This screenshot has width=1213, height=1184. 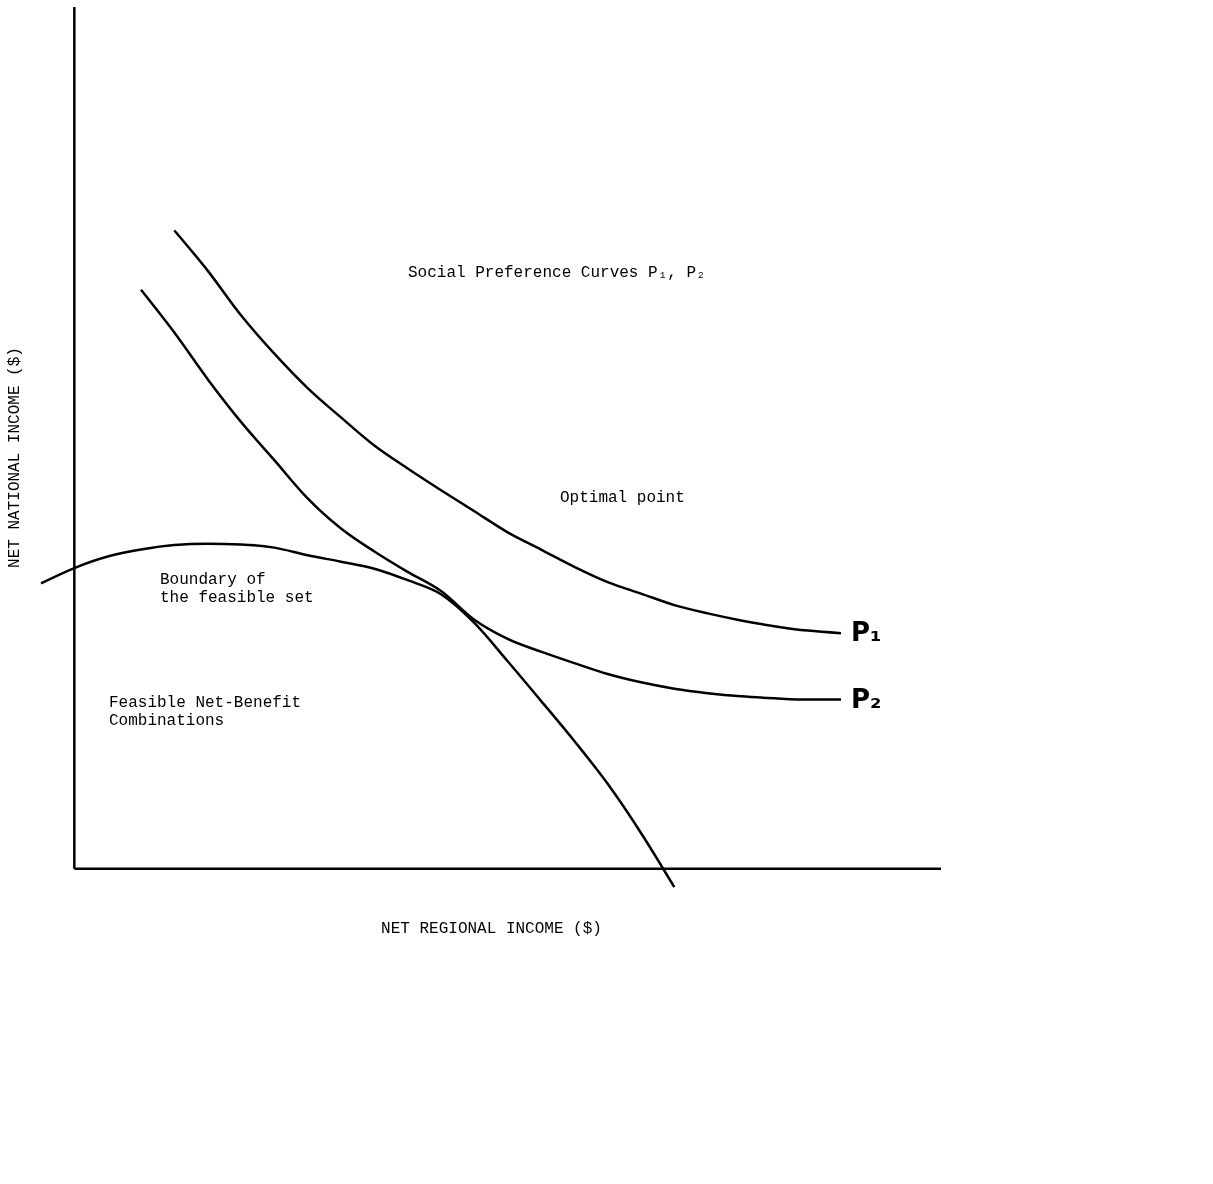 What do you see at coordinates (866, 632) in the screenshot?
I see `series-label: P₁` at bounding box center [866, 632].